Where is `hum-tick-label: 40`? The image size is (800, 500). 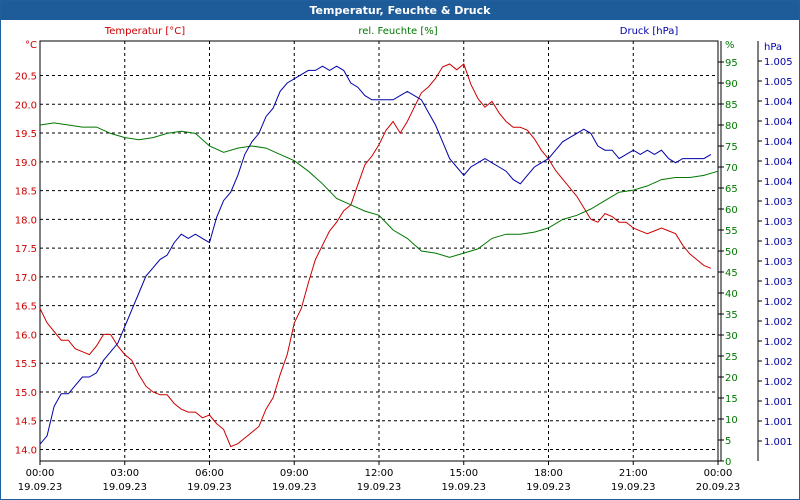
hum-tick-label: 40 is located at coordinates (731, 294).